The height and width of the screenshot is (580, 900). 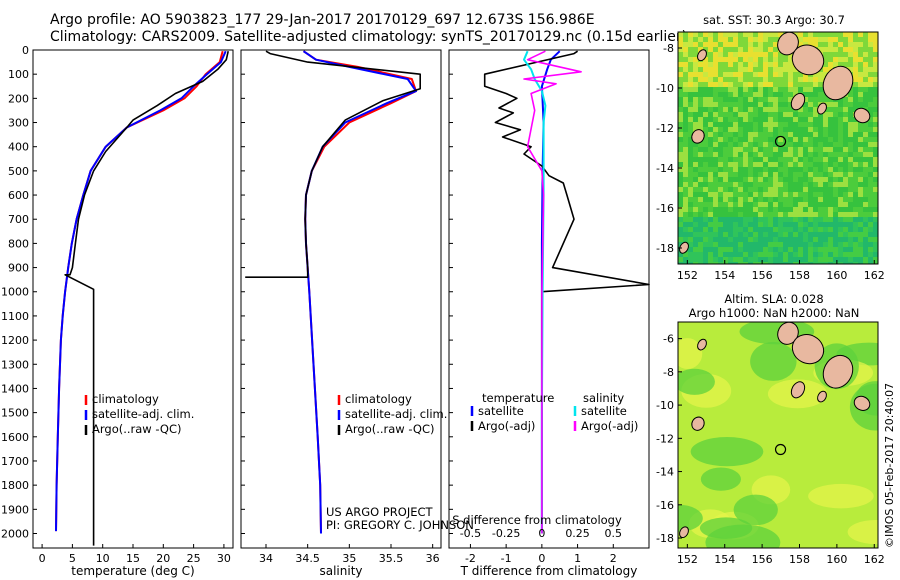 I want to click on x-tick-label-difference: 1, so click(x=577, y=558).